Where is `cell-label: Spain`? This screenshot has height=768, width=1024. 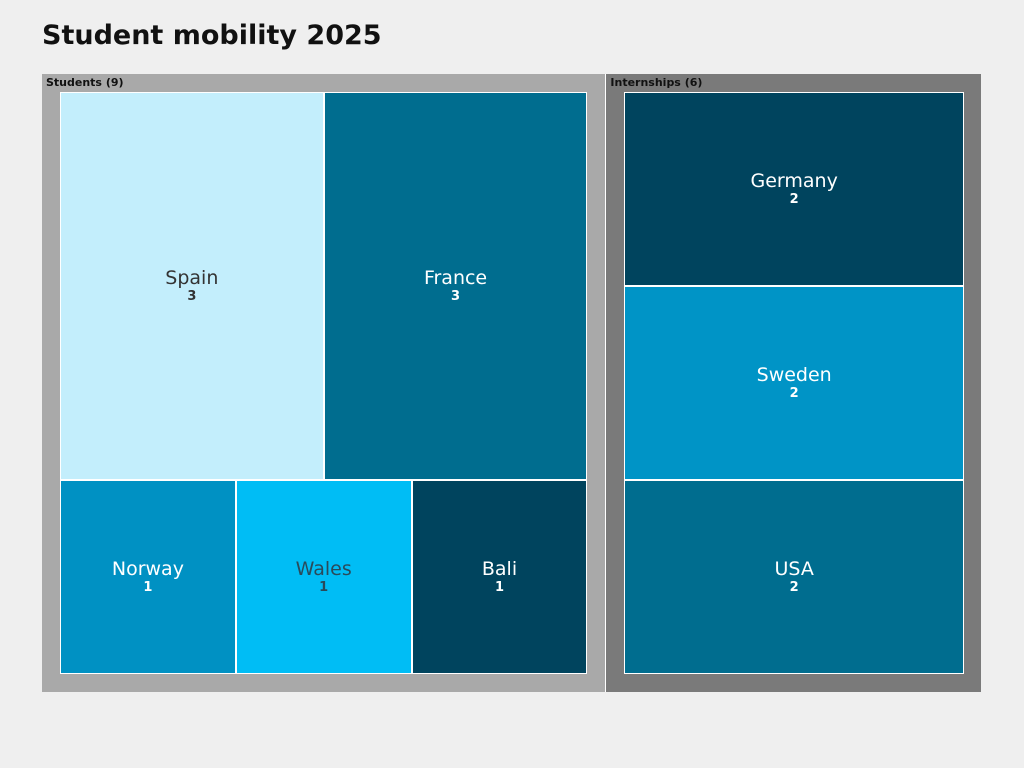
cell-label: Spain is located at coordinates (192, 278).